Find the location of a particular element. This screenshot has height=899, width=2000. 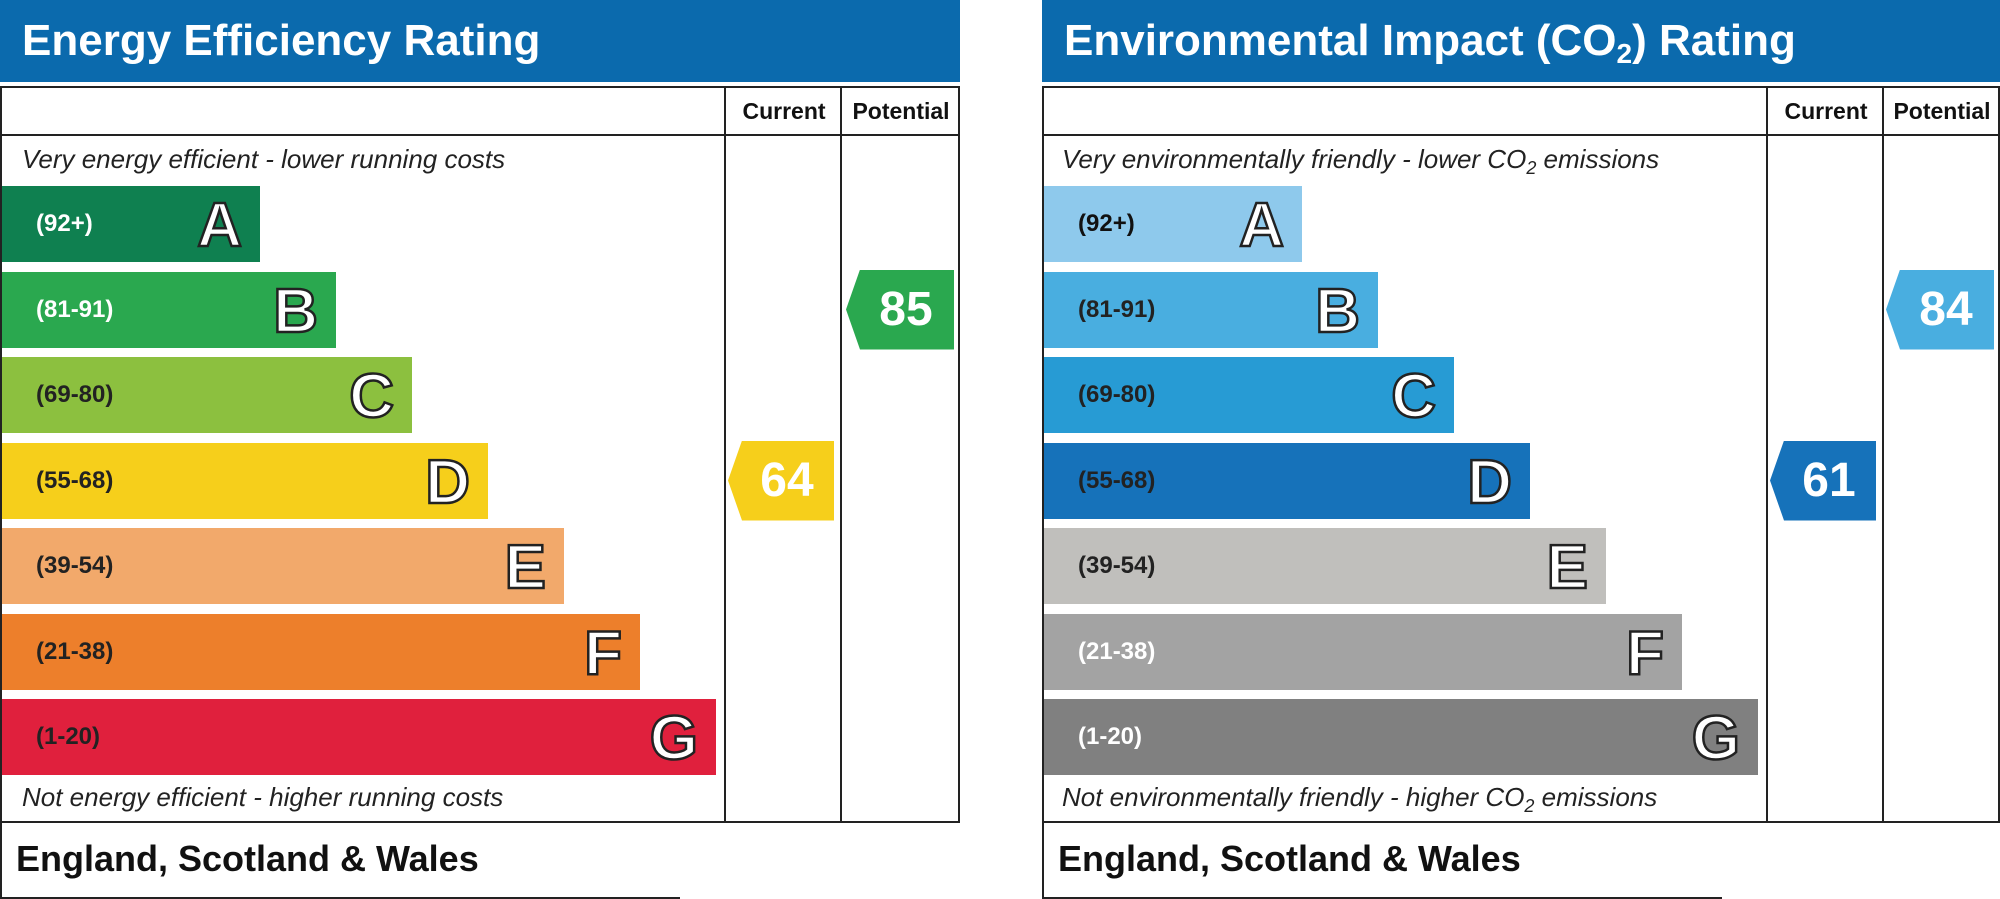

current-rating-arrow: 64 is located at coordinates (781, 480).